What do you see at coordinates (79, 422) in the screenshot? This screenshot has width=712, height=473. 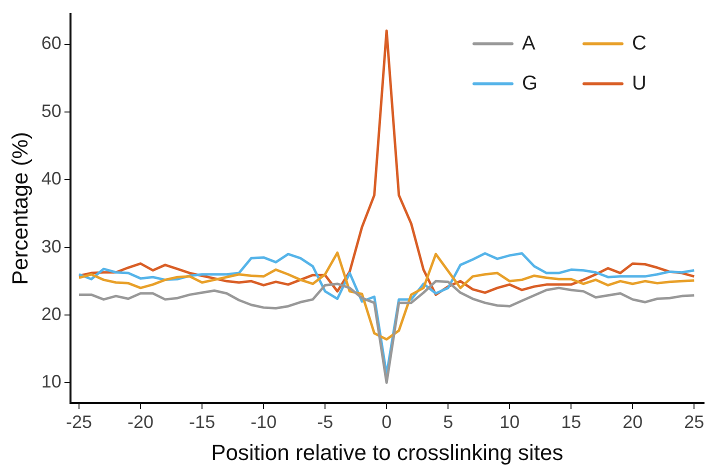 I see `x-tick-label: -25` at bounding box center [79, 422].